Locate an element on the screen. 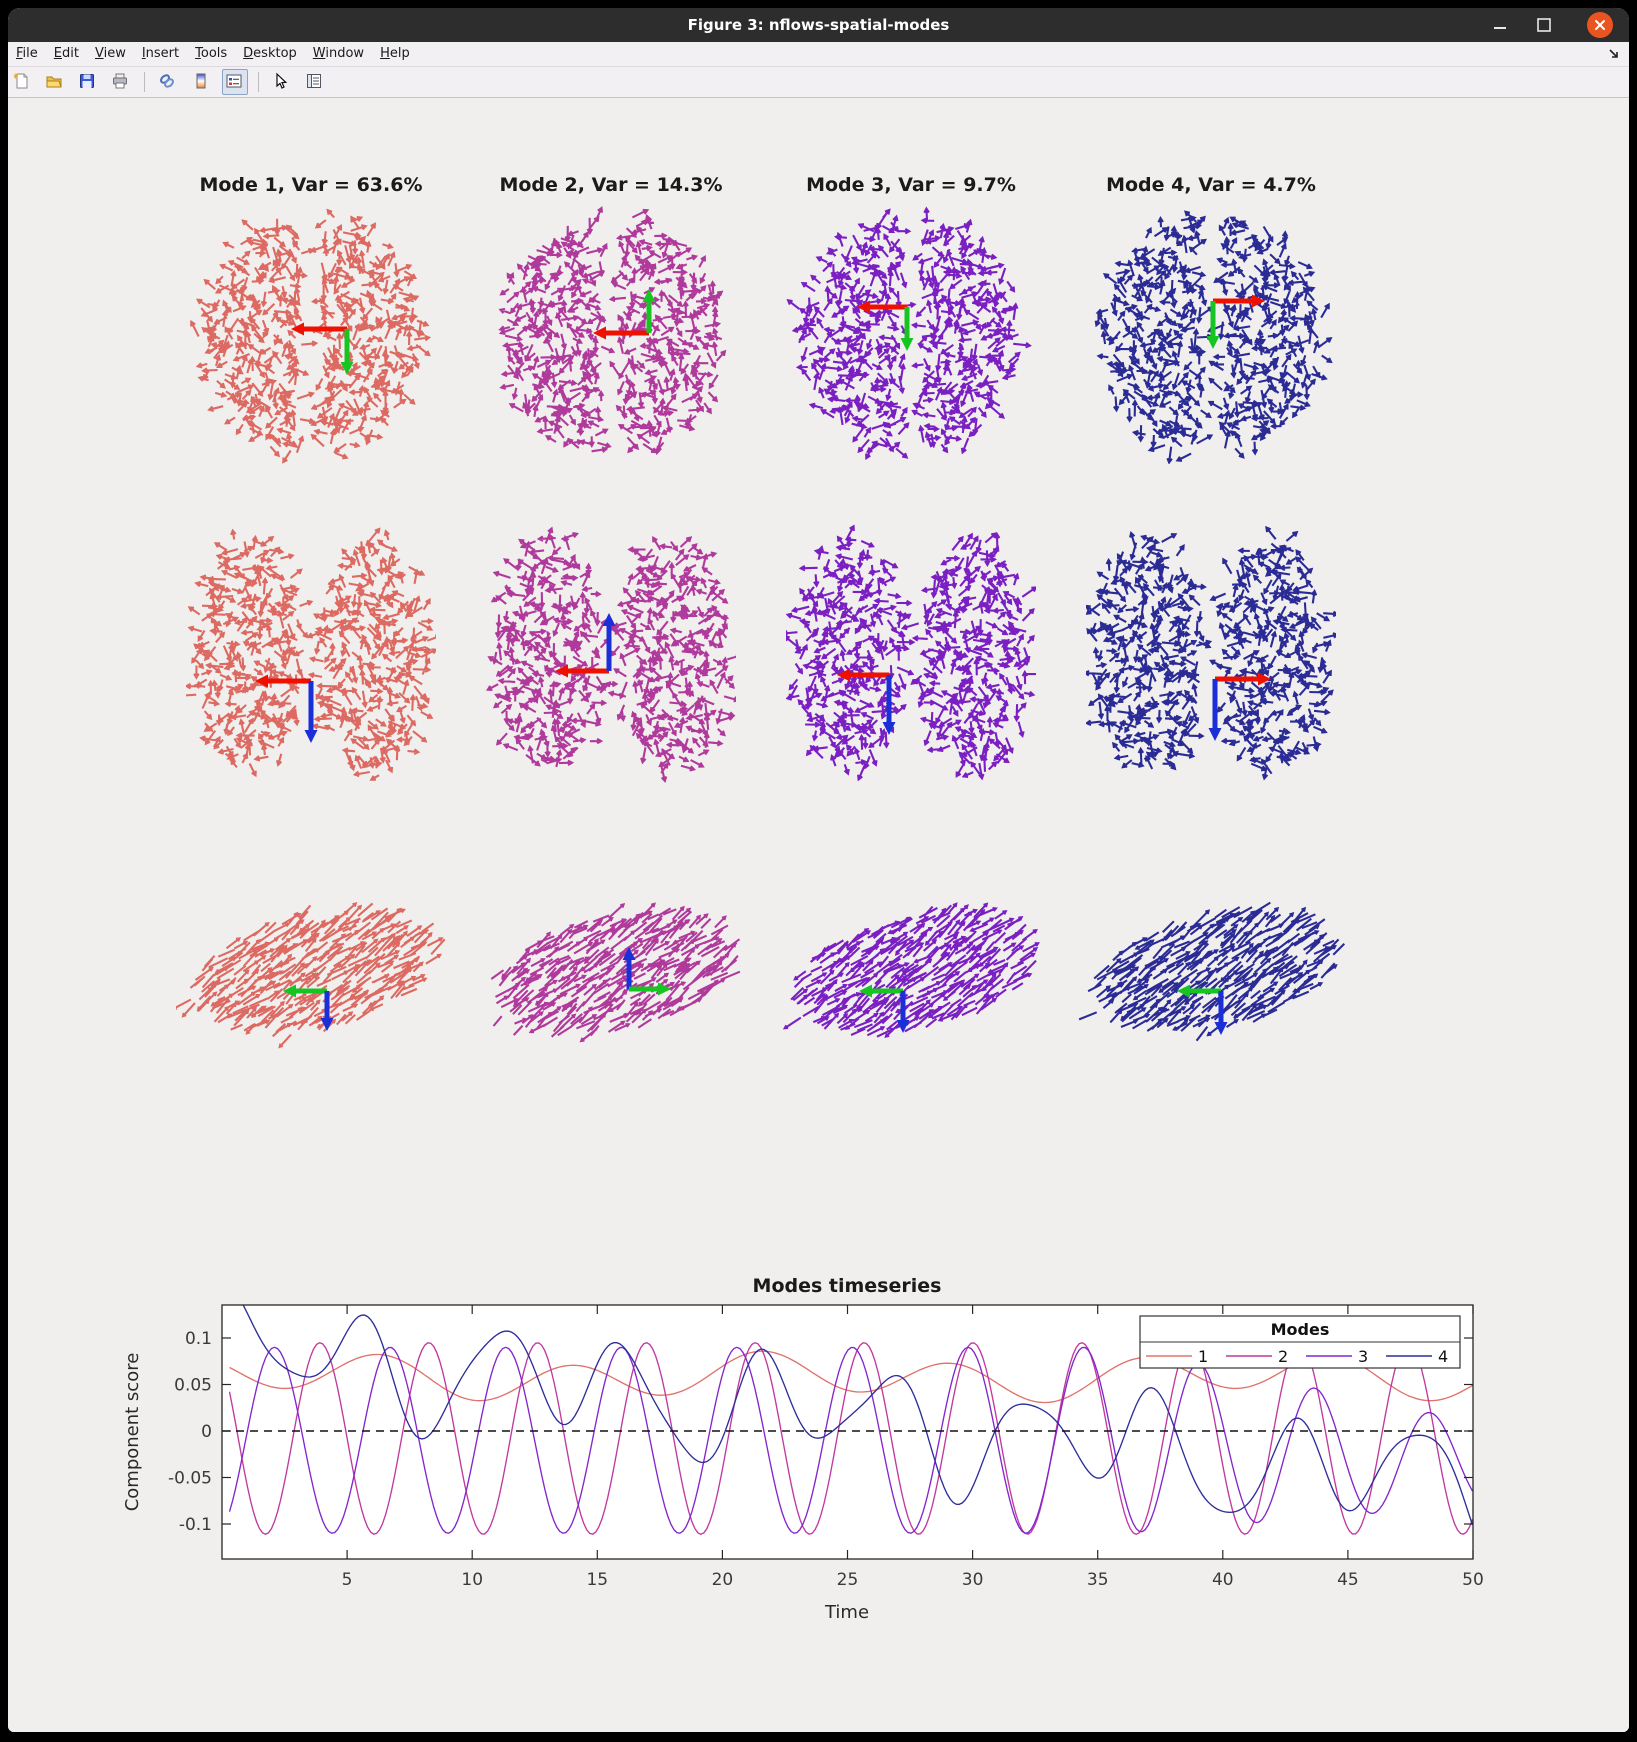  menu-item-help: Help is located at coordinates (395, 53).